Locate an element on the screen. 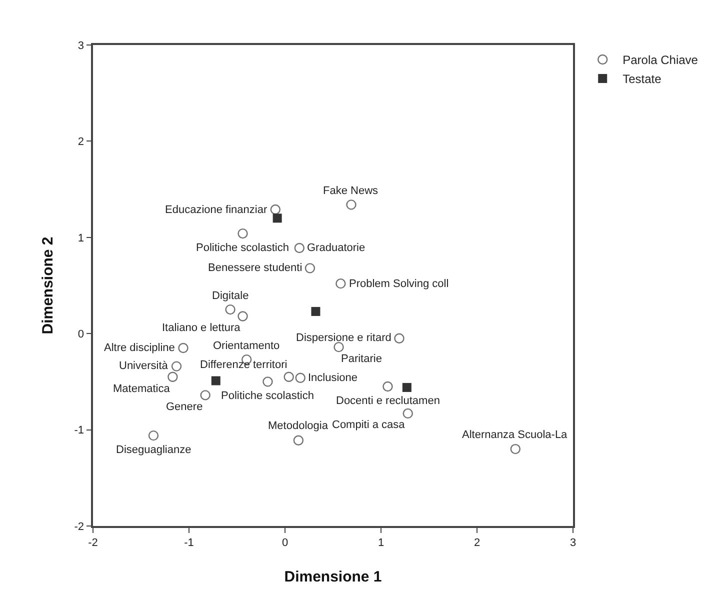  annotation: Diseguaglianze is located at coordinates (154, 450).